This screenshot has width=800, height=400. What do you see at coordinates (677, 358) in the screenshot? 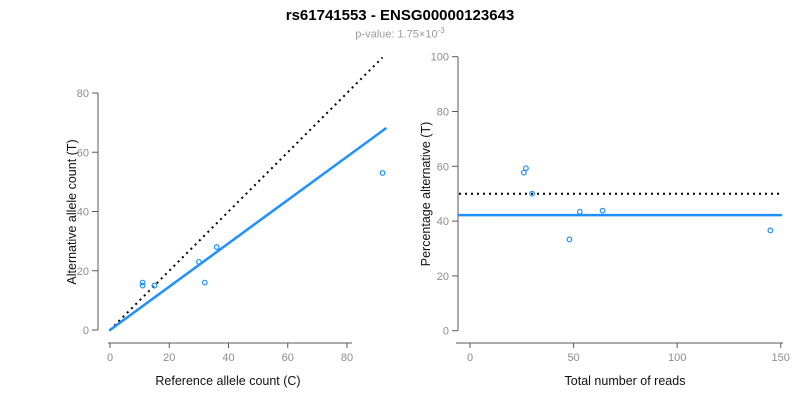
I see `x-tick-label: 100` at bounding box center [677, 358].